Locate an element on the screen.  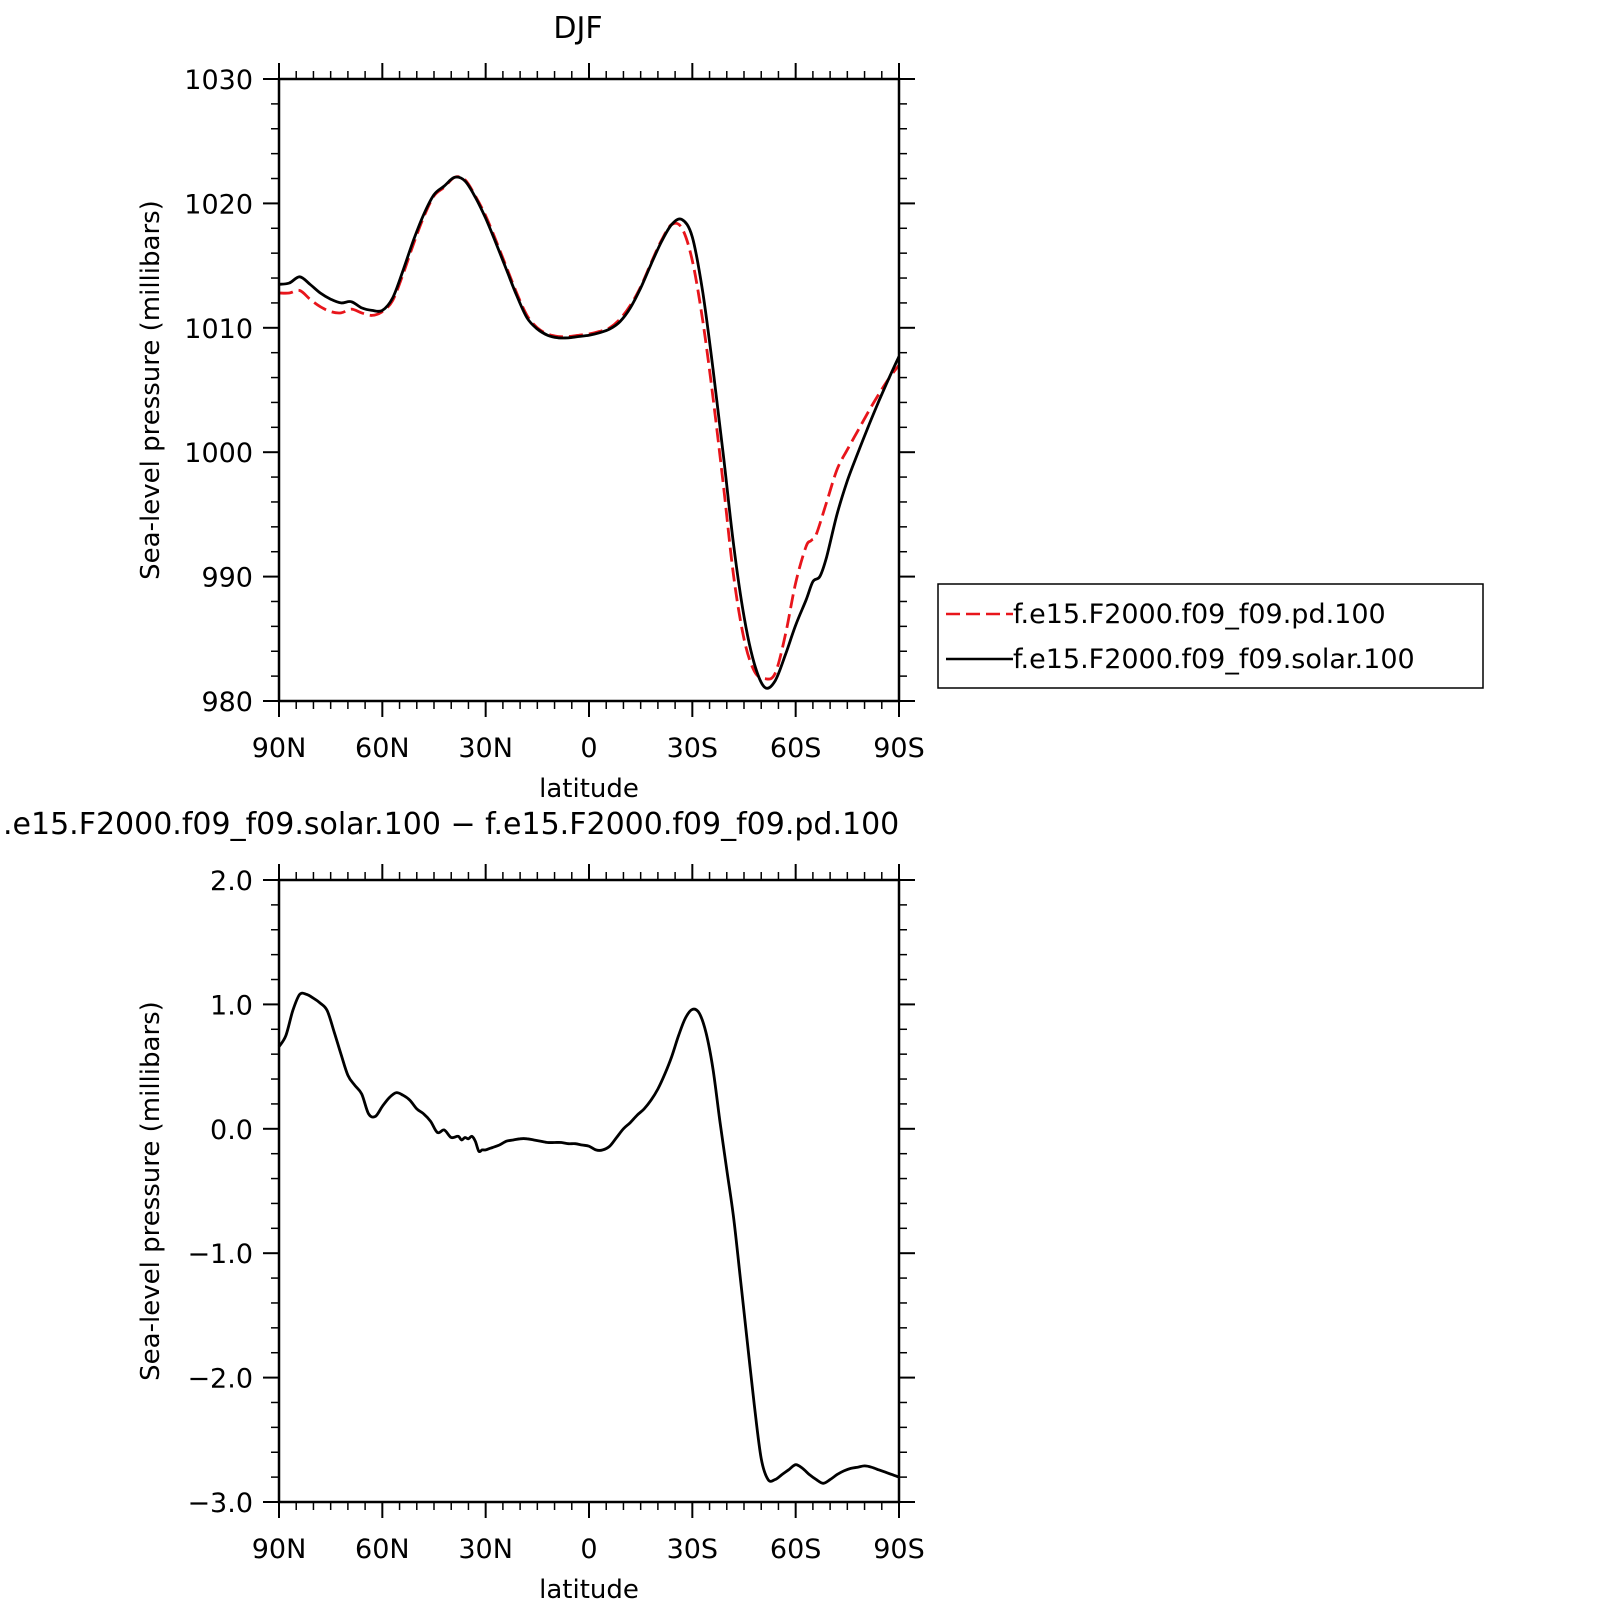
bottom-plot-lines is located at coordinates (588, 1238).